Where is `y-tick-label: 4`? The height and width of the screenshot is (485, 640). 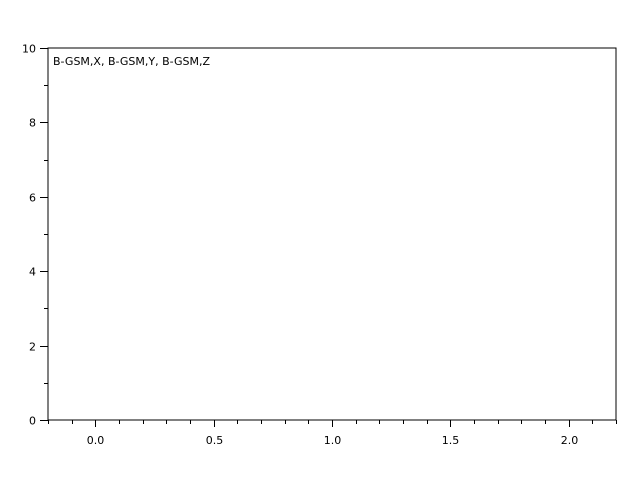 y-tick-label: 4 is located at coordinates (32, 272).